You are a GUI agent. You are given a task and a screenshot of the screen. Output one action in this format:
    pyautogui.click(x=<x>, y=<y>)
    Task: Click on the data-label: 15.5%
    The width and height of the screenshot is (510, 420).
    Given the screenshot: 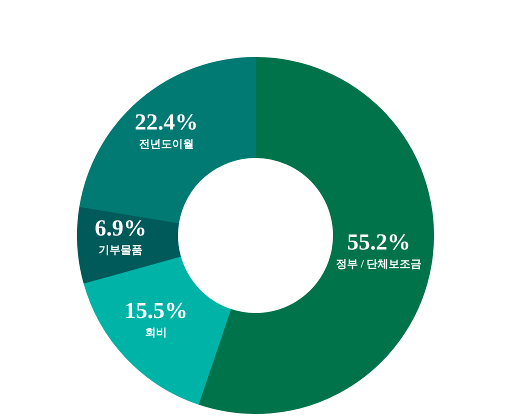 What is the action you would take?
    pyautogui.click(x=156, y=310)
    